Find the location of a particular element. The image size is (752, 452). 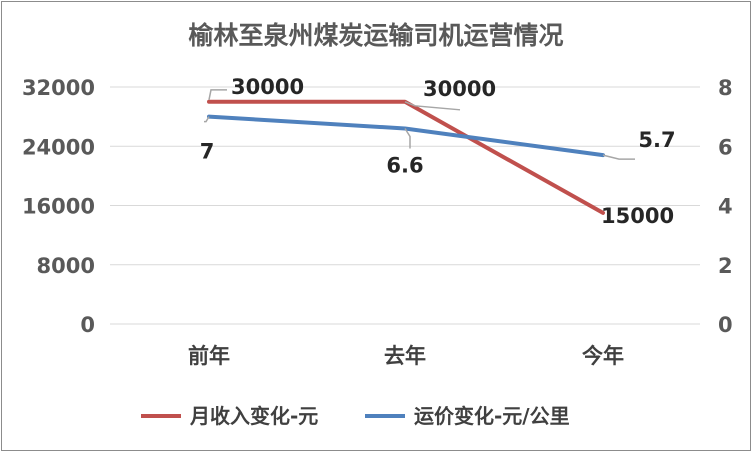

data-label-freight-rate: 7 is located at coordinates (207, 152).